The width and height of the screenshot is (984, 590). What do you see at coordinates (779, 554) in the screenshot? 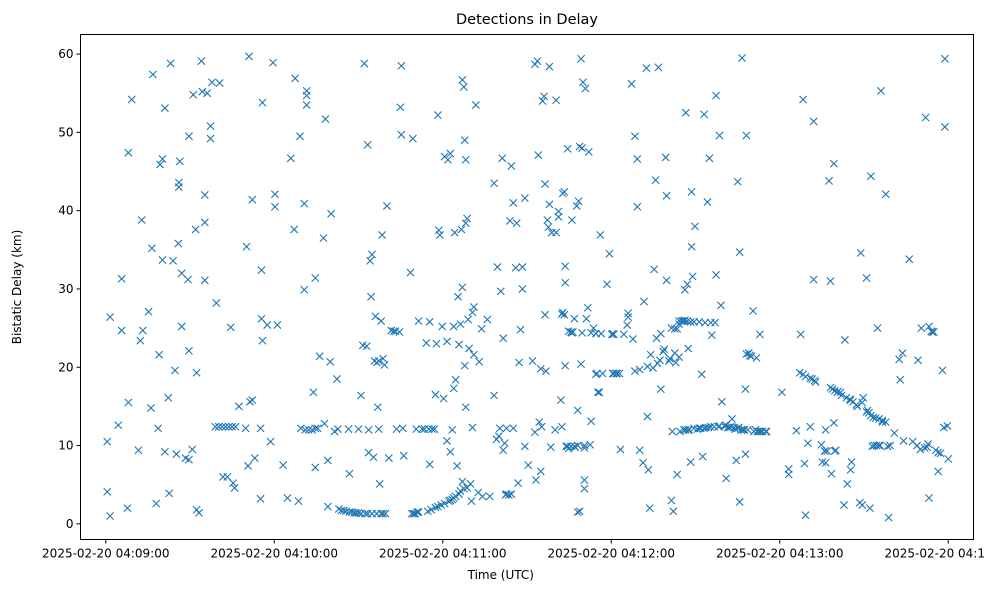
I see `x-tick-label: 2025-02-20 04:13:00` at bounding box center [779, 554].